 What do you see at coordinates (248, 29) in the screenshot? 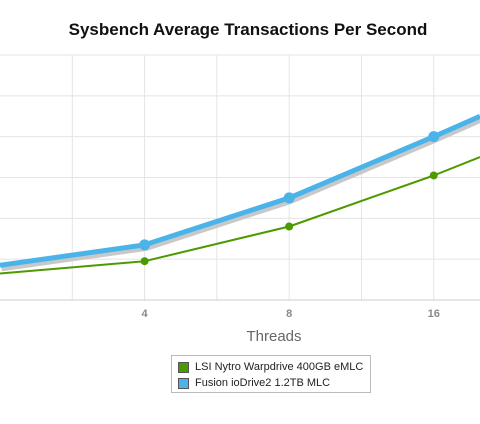
I see `chart-title: Sysbench Average Transactions Per Second` at bounding box center [248, 29].